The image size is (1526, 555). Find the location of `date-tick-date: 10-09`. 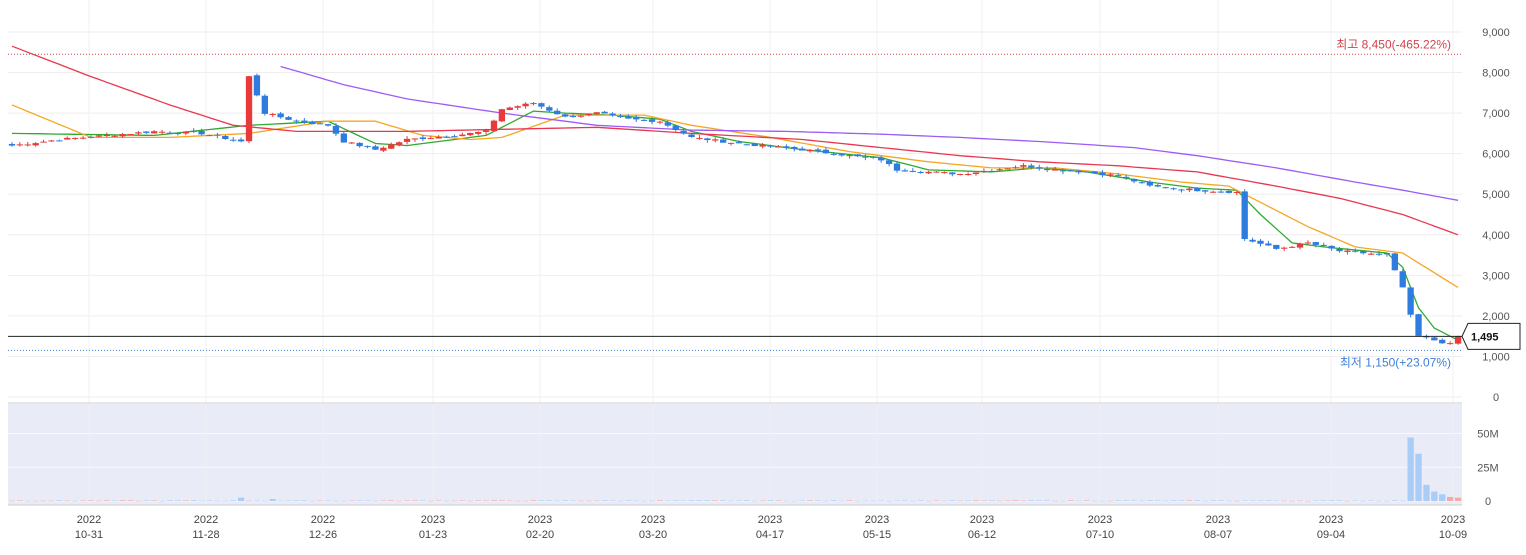

date-tick-date: 10-09 is located at coordinates (1453, 535).